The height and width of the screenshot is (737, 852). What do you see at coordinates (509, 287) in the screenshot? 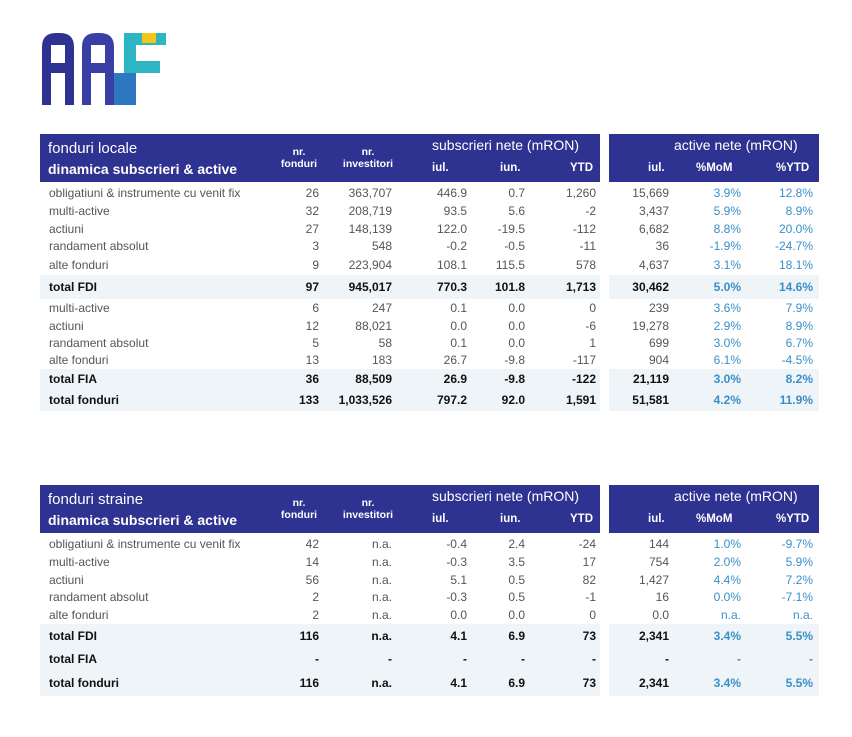
I see `cell-s-iun: 101.8` at bounding box center [509, 287].